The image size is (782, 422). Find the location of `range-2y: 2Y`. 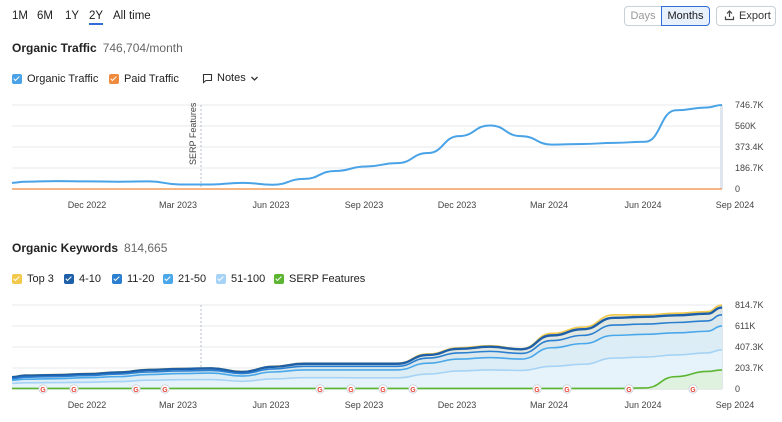

range-2y: 2Y is located at coordinates (96, 17).